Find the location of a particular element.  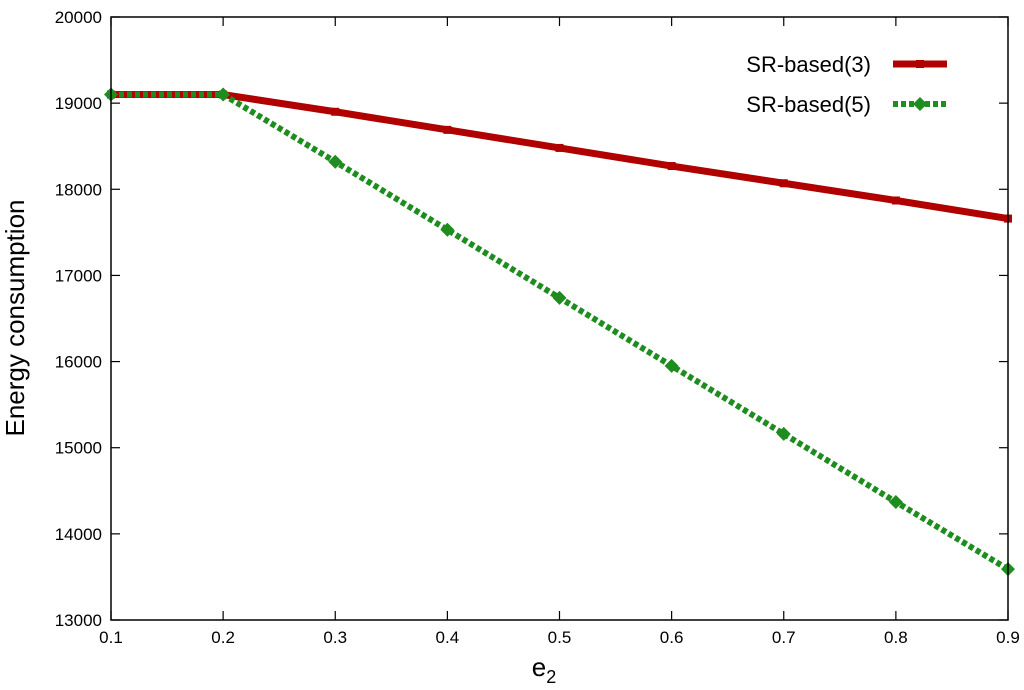

y-tick-label: 20000 is located at coordinates (78, 17).